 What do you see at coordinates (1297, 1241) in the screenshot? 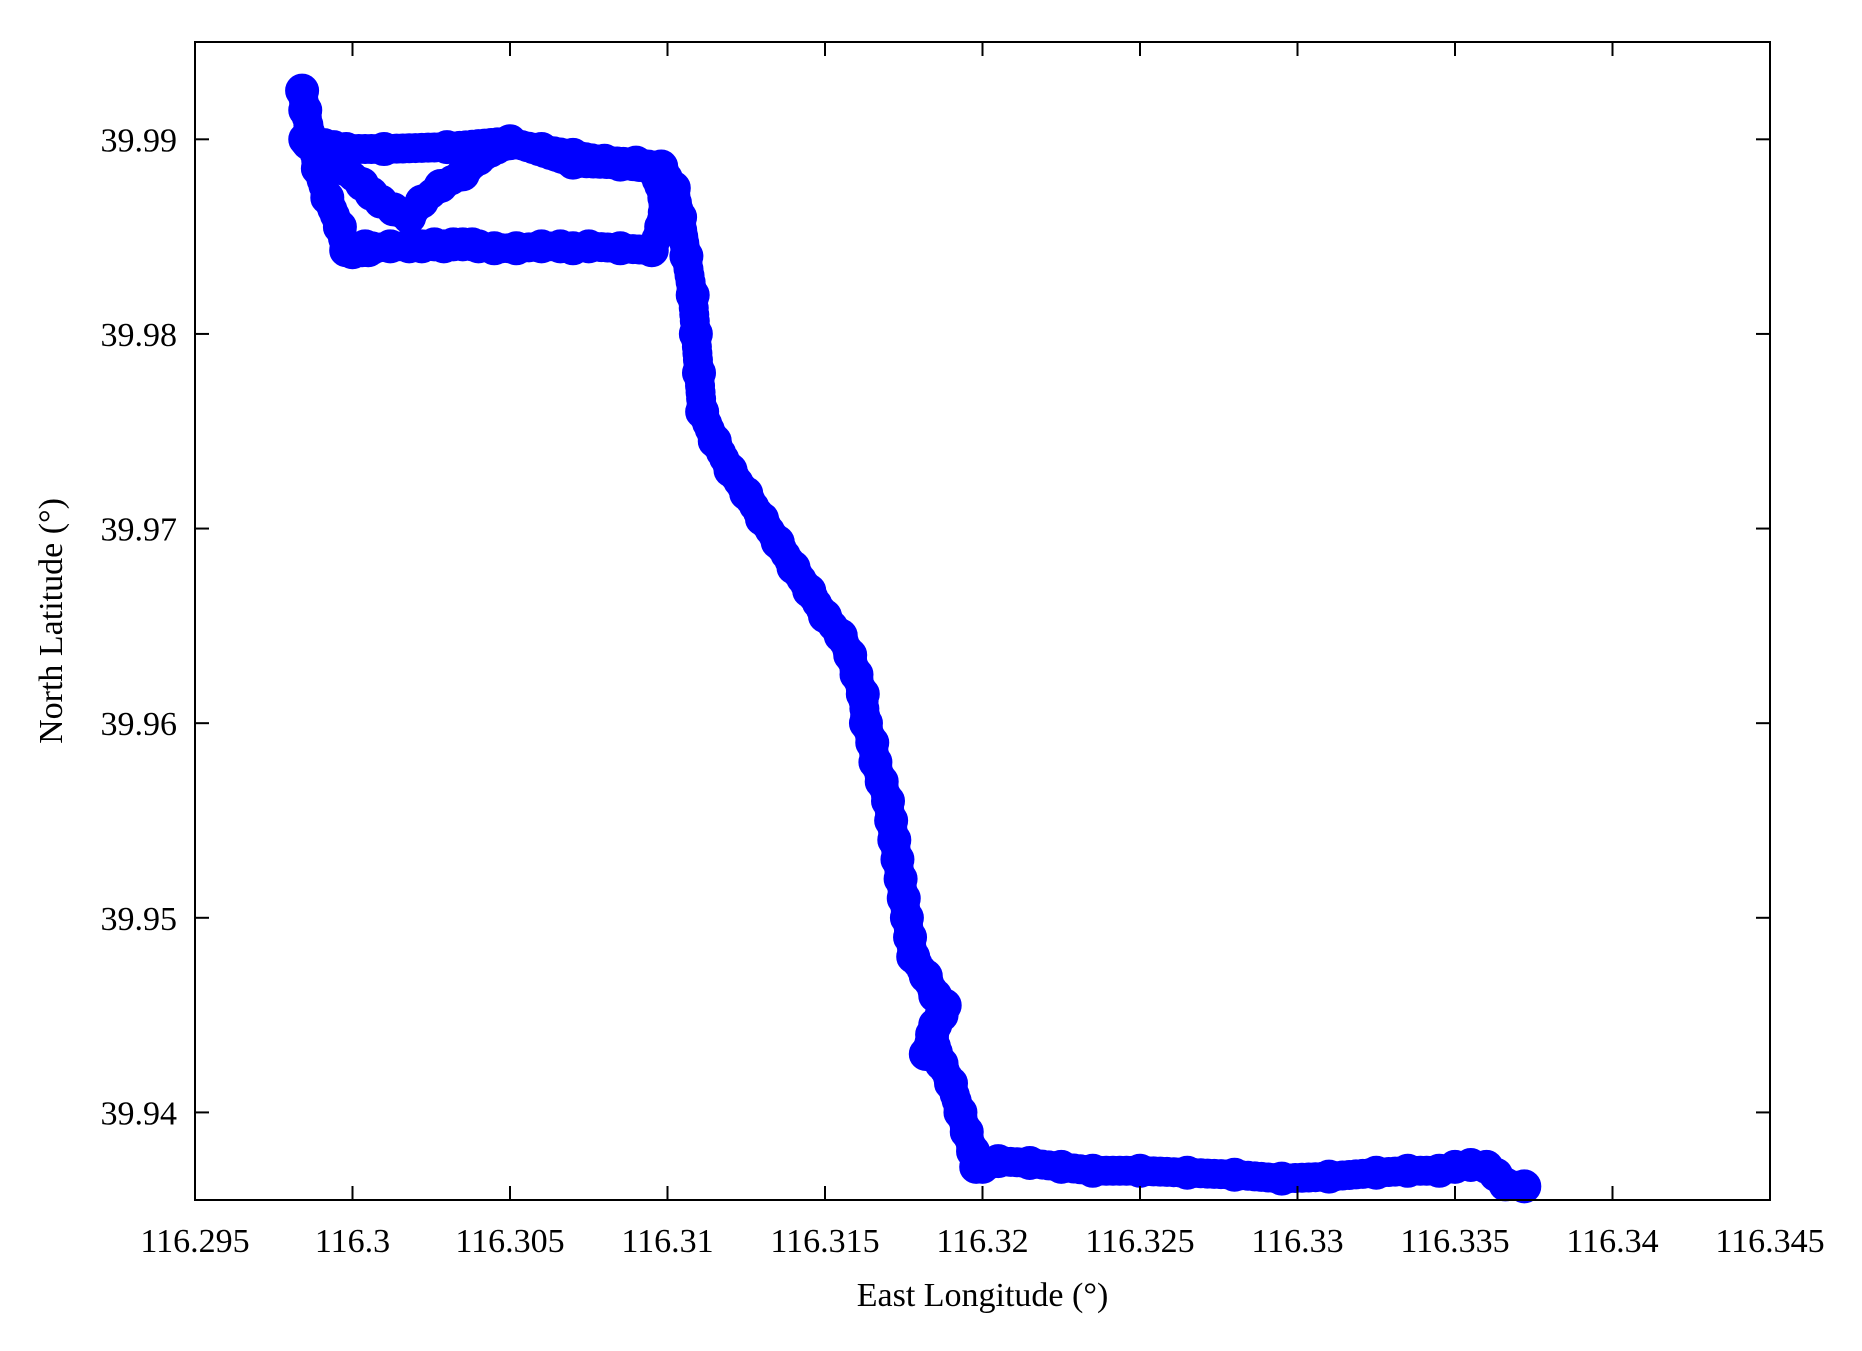
I see `x-tick-label: 116.33` at bounding box center [1297, 1241].